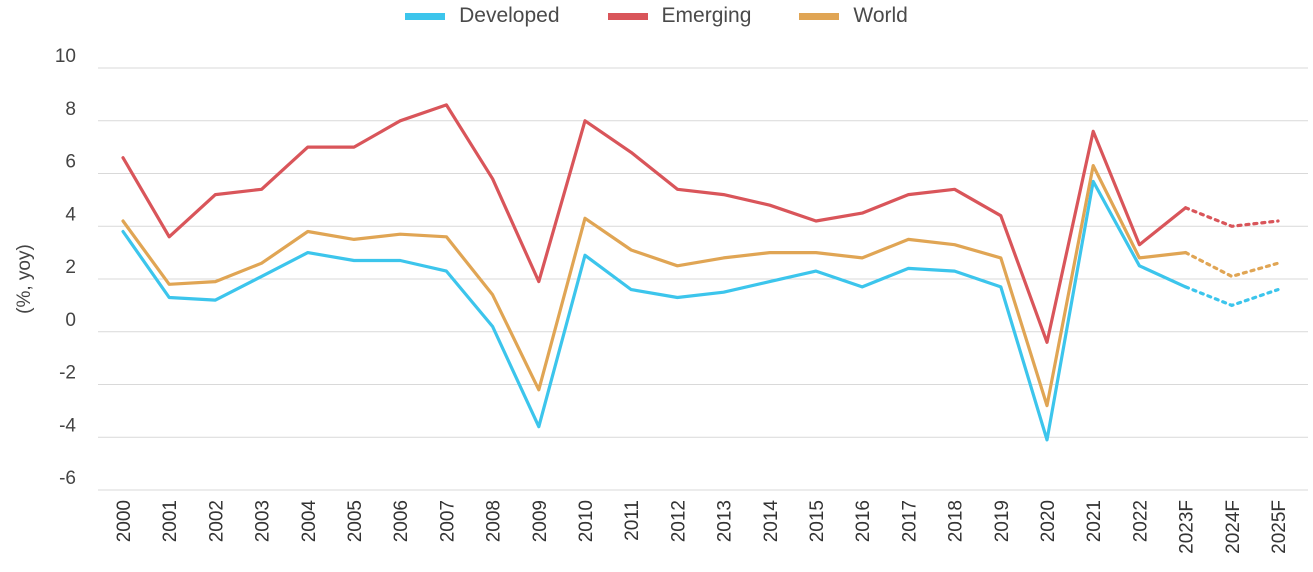 Image resolution: width=1313 pixels, height=572 pixels. What do you see at coordinates (67, 478) in the screenshot?
I see `y-tick-label: -6` at bounding box center [67, 478].